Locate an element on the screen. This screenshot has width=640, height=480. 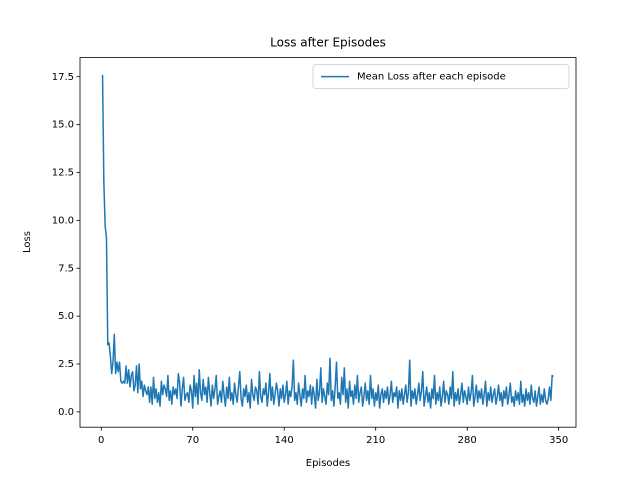
x-tick-label: 140 is located at coordinates (284, 440).